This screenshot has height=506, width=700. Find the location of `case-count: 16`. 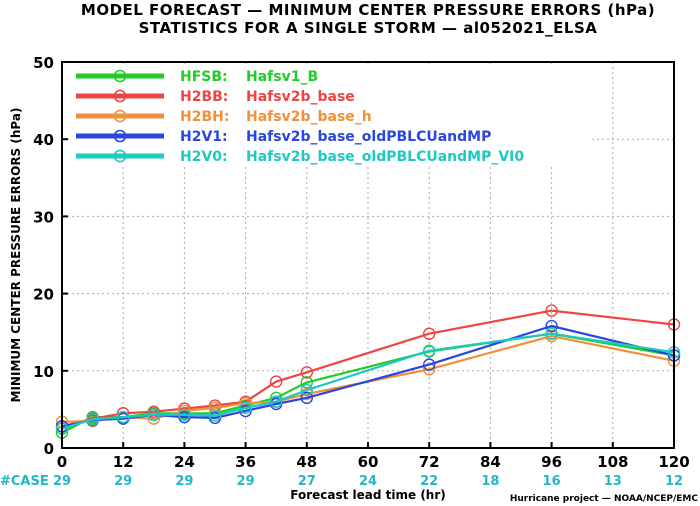

case-count: 16 is located at coordinates (552, 481).